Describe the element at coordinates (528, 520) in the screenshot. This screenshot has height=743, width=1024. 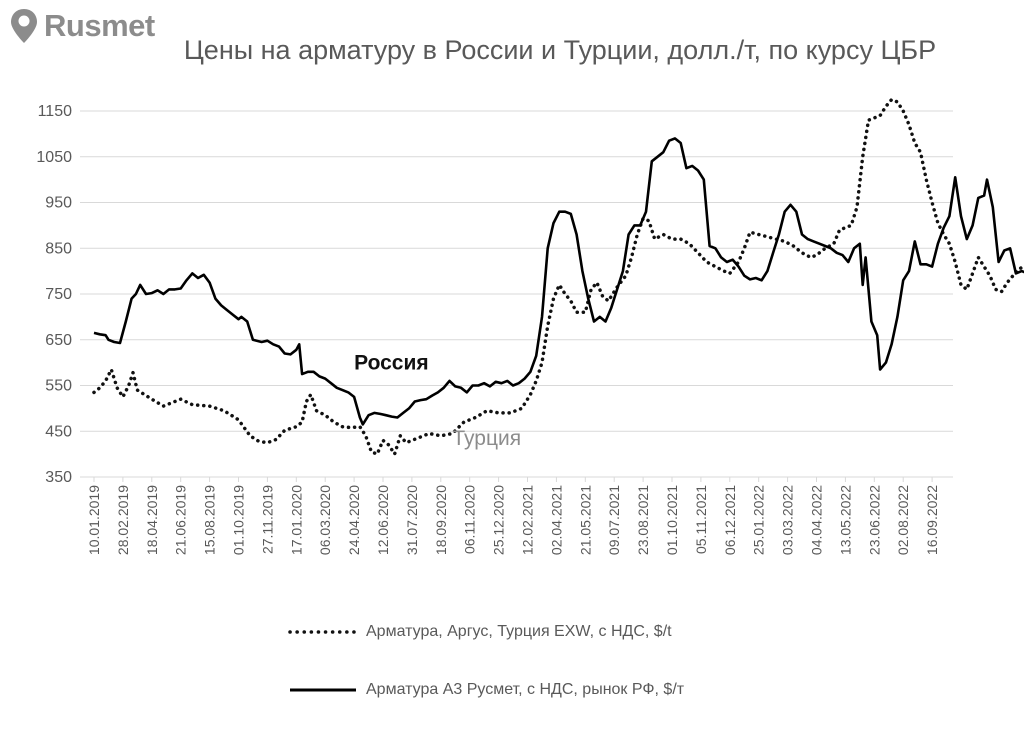
I see `x-tick-label: 12.02.2021` at that location.